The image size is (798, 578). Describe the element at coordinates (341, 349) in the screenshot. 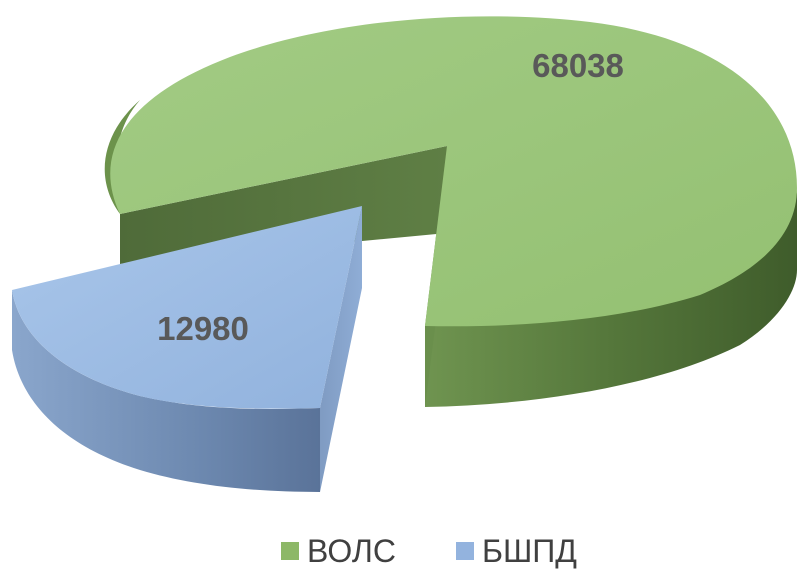

I see `slice-bshpd-cut-face` at that location.